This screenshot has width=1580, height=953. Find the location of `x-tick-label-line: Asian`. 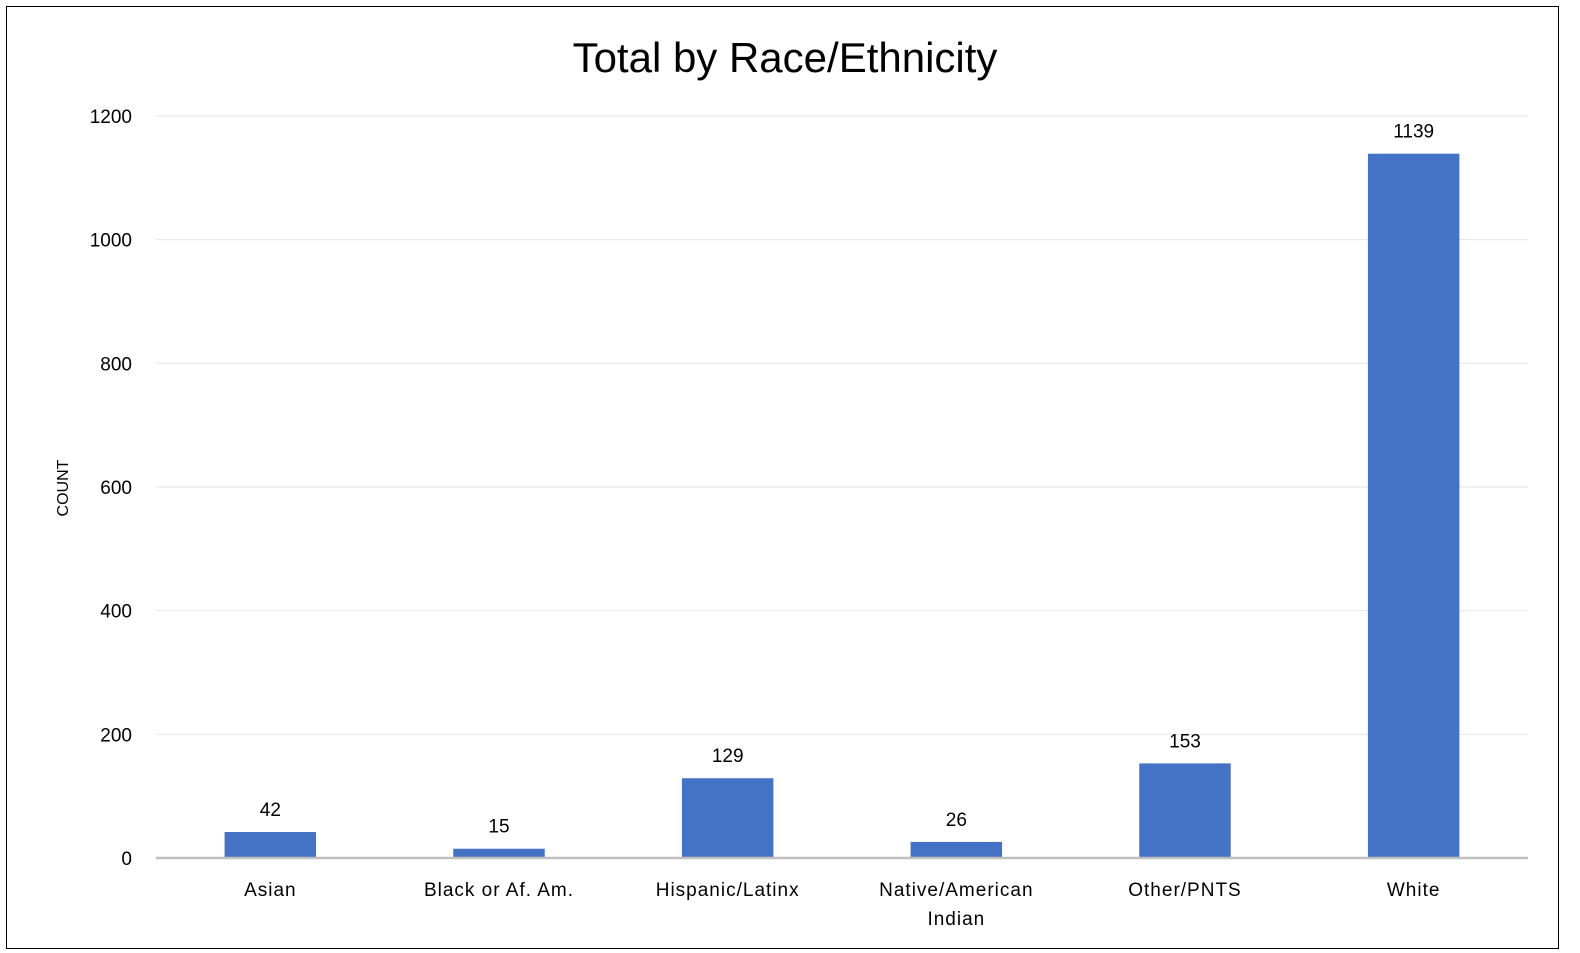

x-tick-label-line: Asian is located at coordinates (270, 890).